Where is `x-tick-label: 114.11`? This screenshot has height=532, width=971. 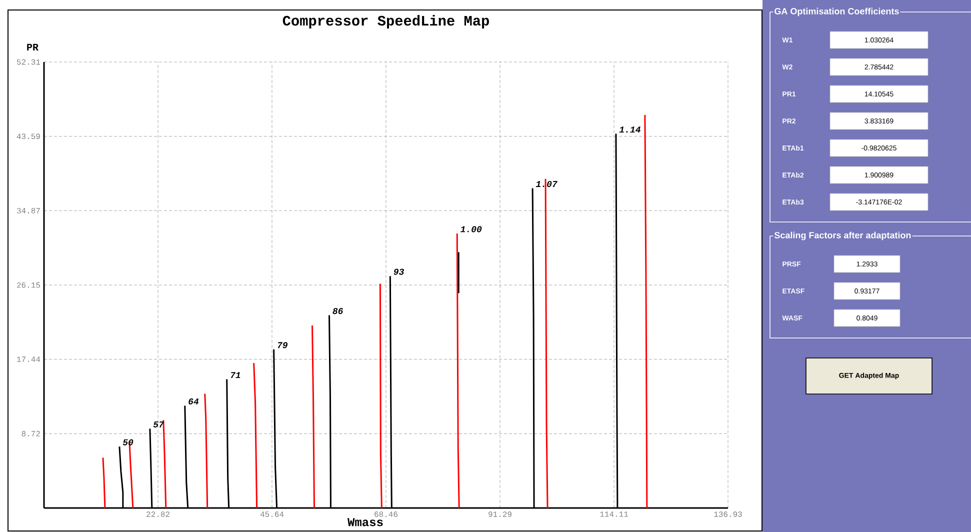 x-tick-label: 114.11 is located at coordinates (614, 514).